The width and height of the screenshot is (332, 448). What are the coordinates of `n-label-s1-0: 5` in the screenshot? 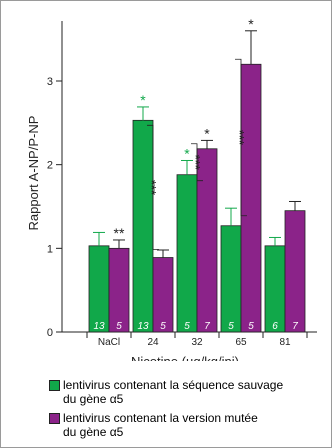 It's located at (119, 326).